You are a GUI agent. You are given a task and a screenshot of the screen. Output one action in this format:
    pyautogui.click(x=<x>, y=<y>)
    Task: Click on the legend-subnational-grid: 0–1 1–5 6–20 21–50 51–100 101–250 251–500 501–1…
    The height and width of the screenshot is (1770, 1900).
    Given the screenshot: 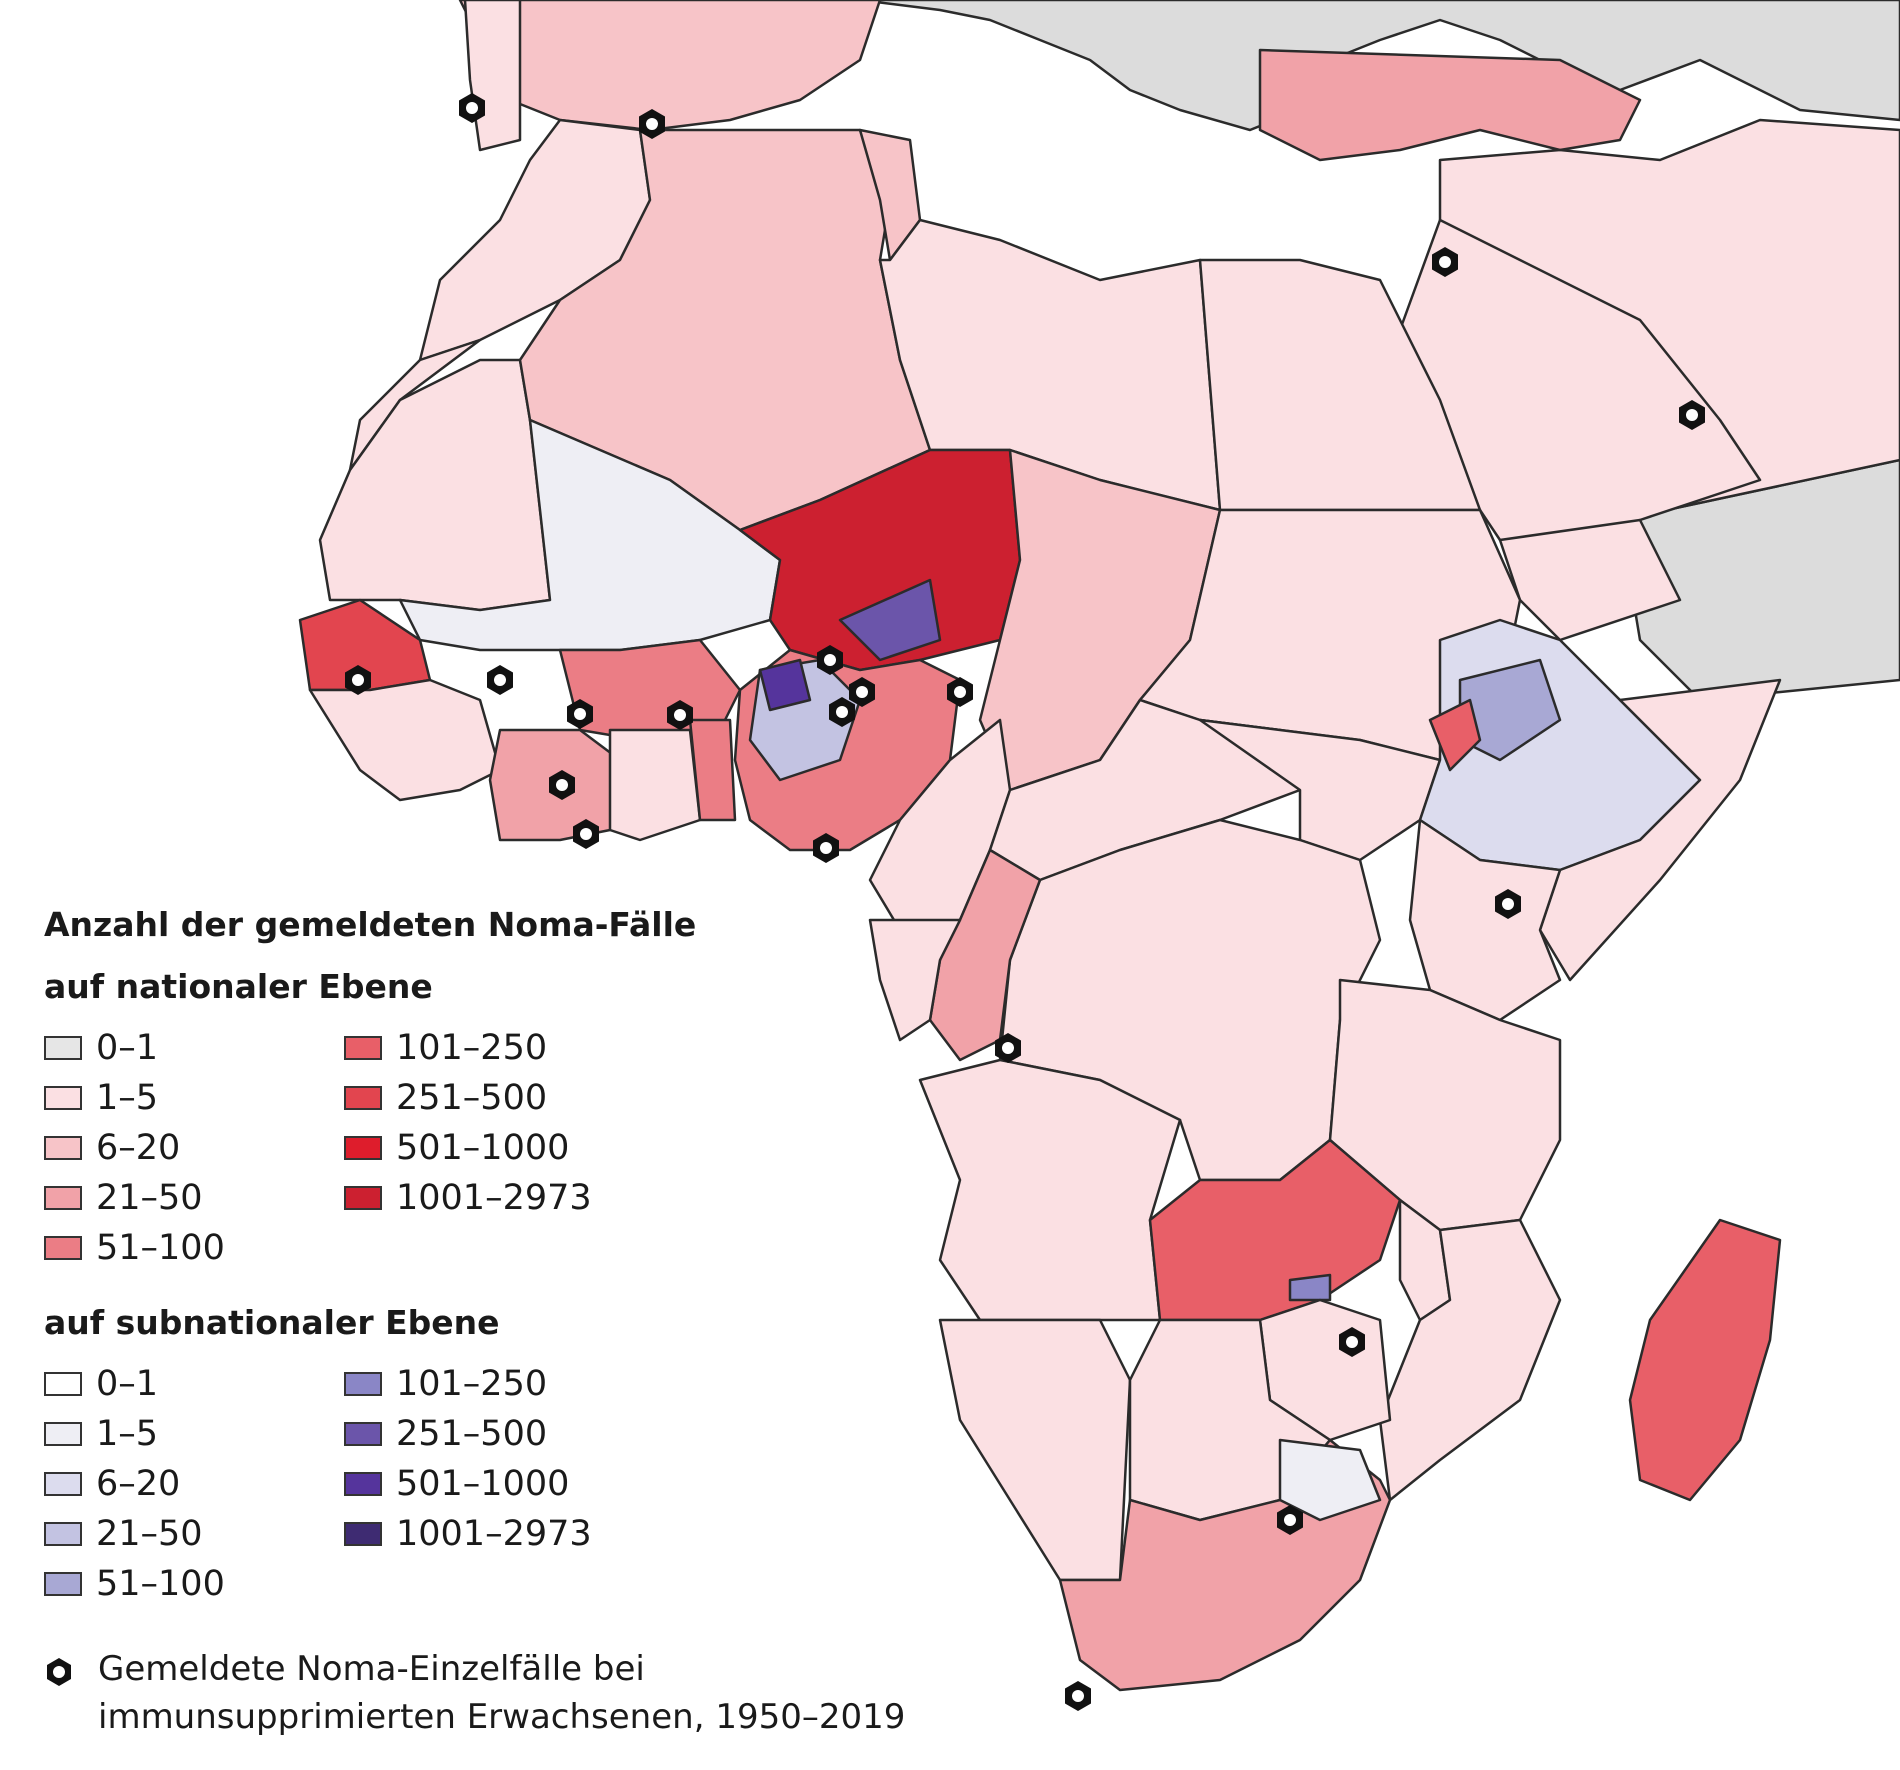 What is the action you would take?
    pyautogui.click(x=484, y=1484)
    